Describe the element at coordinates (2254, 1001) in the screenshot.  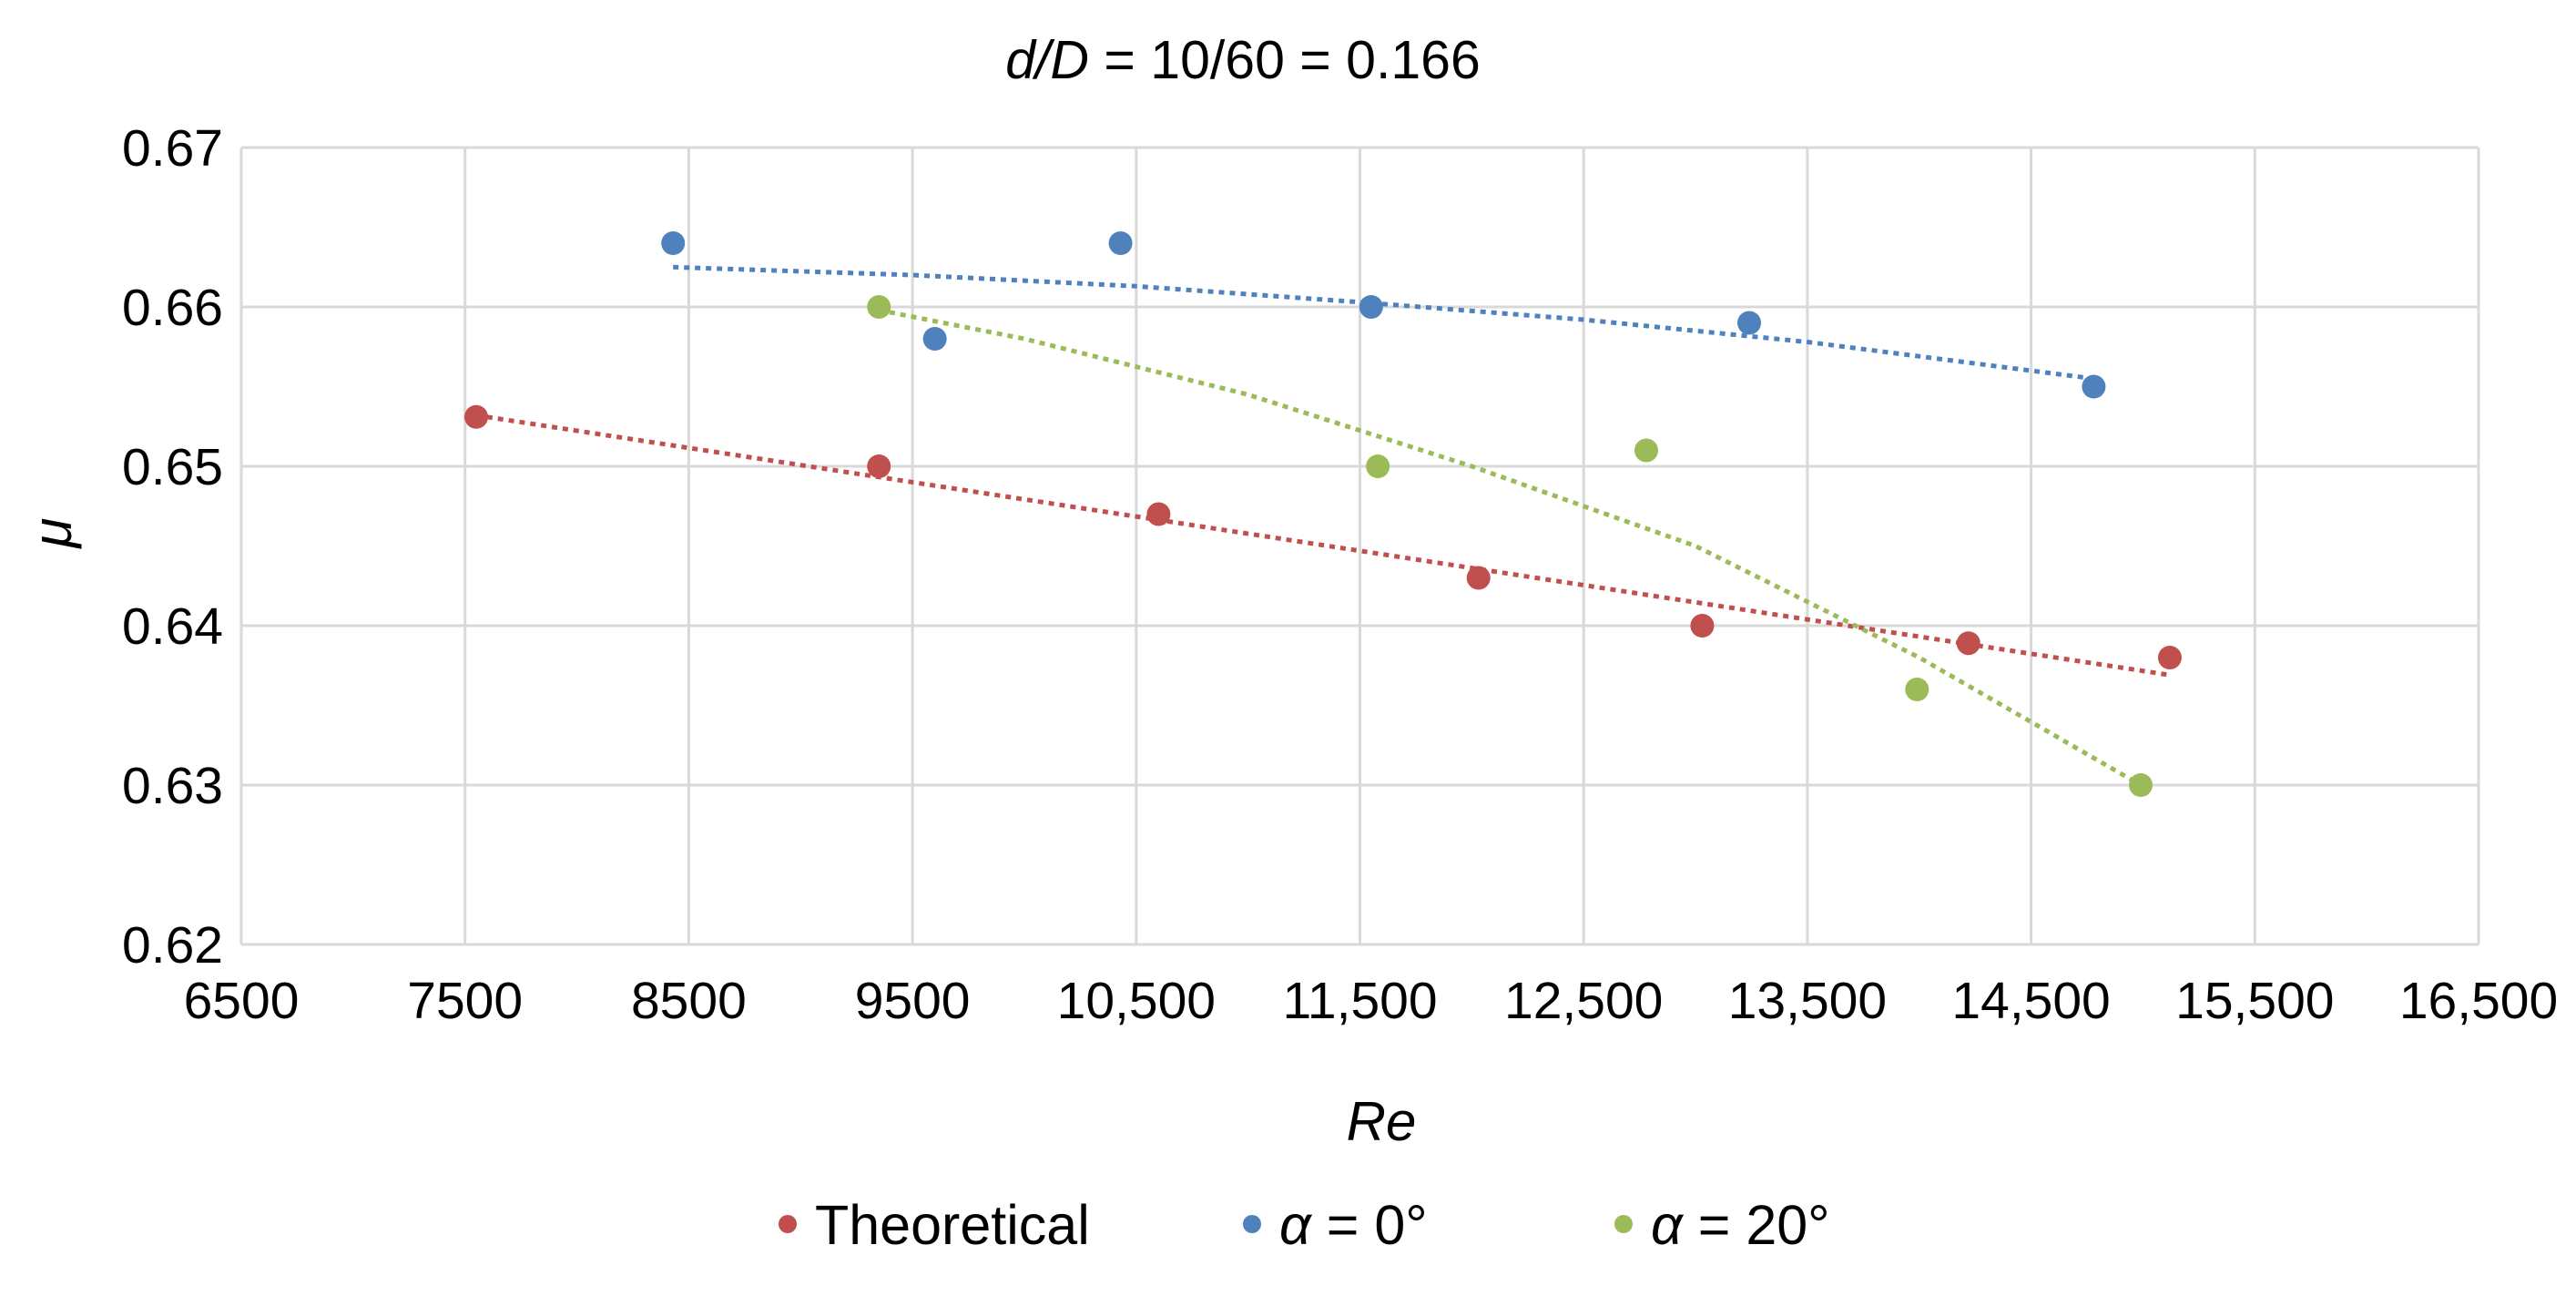
I see `x-tick-label: 15,500` at that location.